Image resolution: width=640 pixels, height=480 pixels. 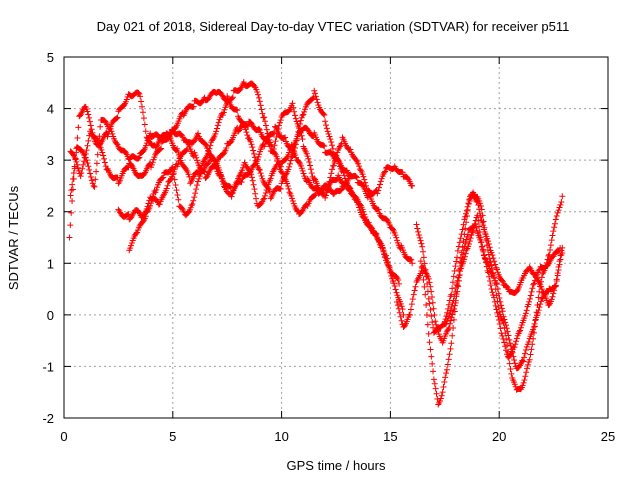 What do you see at coordinates (48, 366) in the screenshot?
I see `y-tick-label: -1` at bounding box center [48, 366].